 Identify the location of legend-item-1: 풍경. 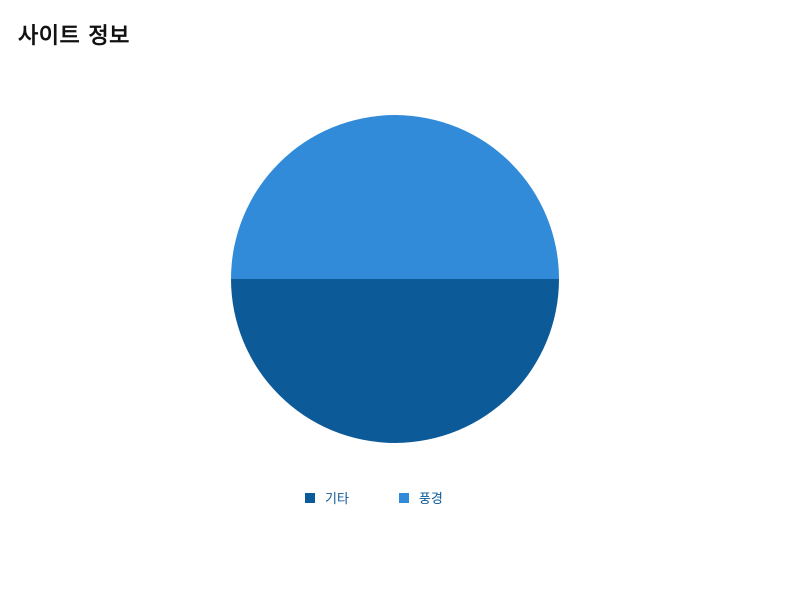
(420, 497).